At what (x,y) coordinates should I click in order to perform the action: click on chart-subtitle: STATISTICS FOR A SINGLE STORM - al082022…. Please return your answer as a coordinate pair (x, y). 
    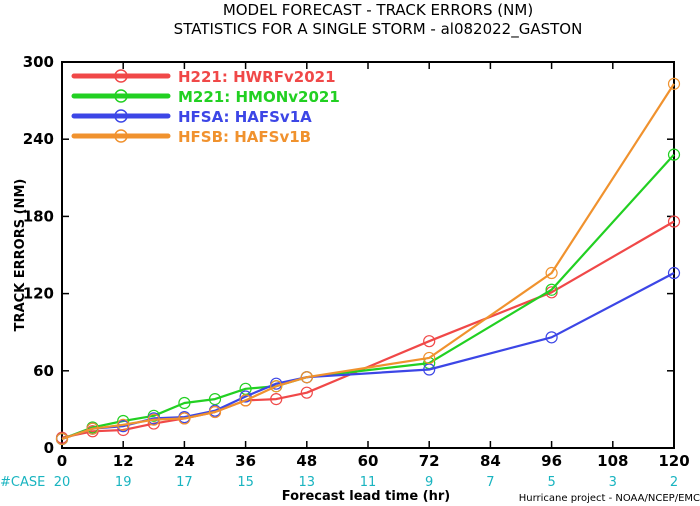
    Looking at the image, I should click on (378, 29).